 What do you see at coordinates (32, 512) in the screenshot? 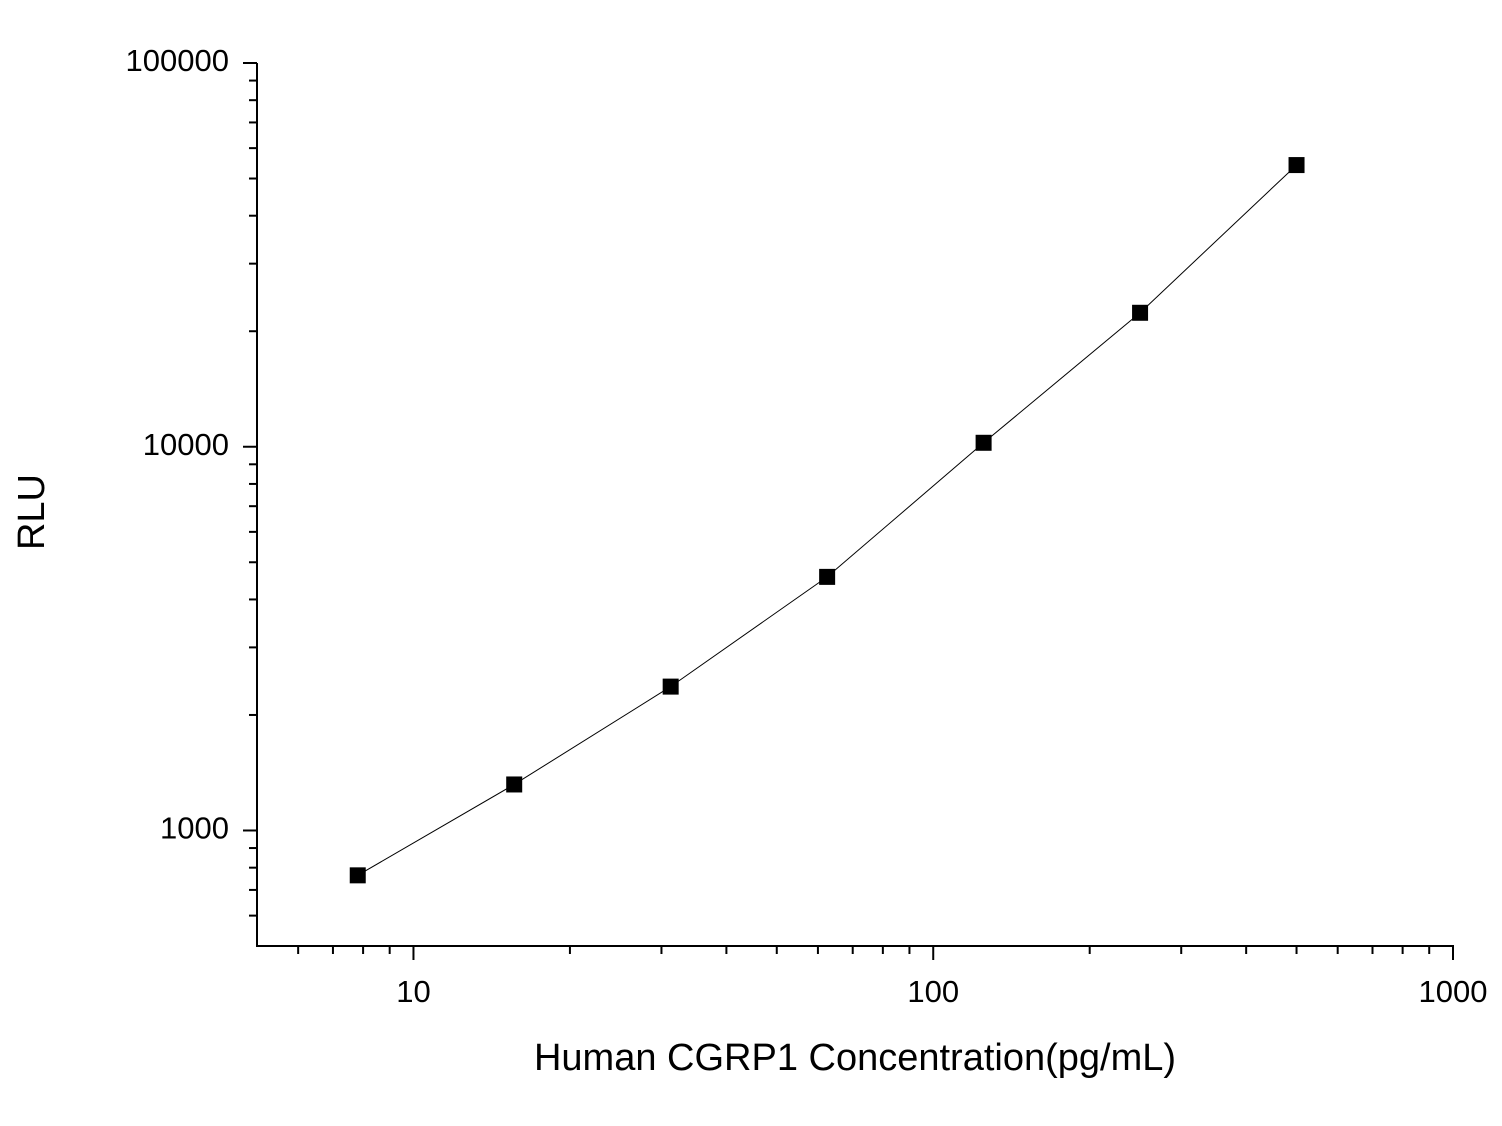
I see `y-axis-title: RLU` at bounding box center [32, 512].